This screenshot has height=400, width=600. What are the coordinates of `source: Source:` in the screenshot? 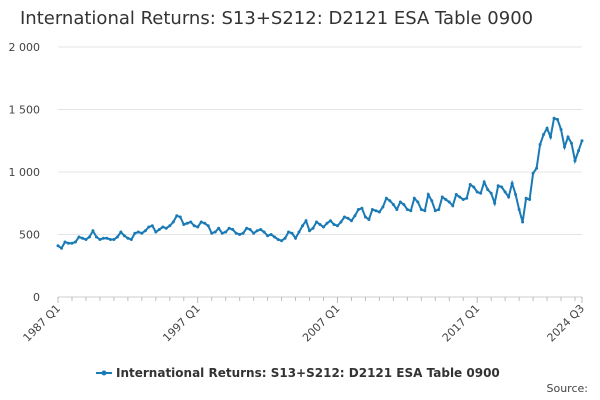 It's located at (568, 388).